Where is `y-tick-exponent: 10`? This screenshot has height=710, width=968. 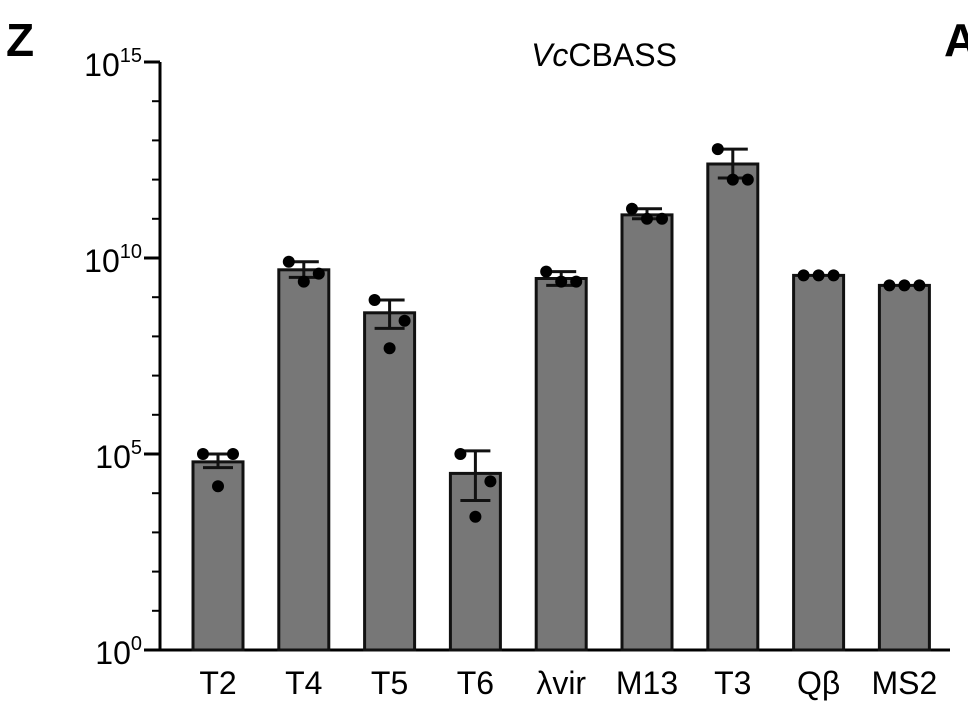 y-tick-exponent: 10 is located at coordinates (131, 252).